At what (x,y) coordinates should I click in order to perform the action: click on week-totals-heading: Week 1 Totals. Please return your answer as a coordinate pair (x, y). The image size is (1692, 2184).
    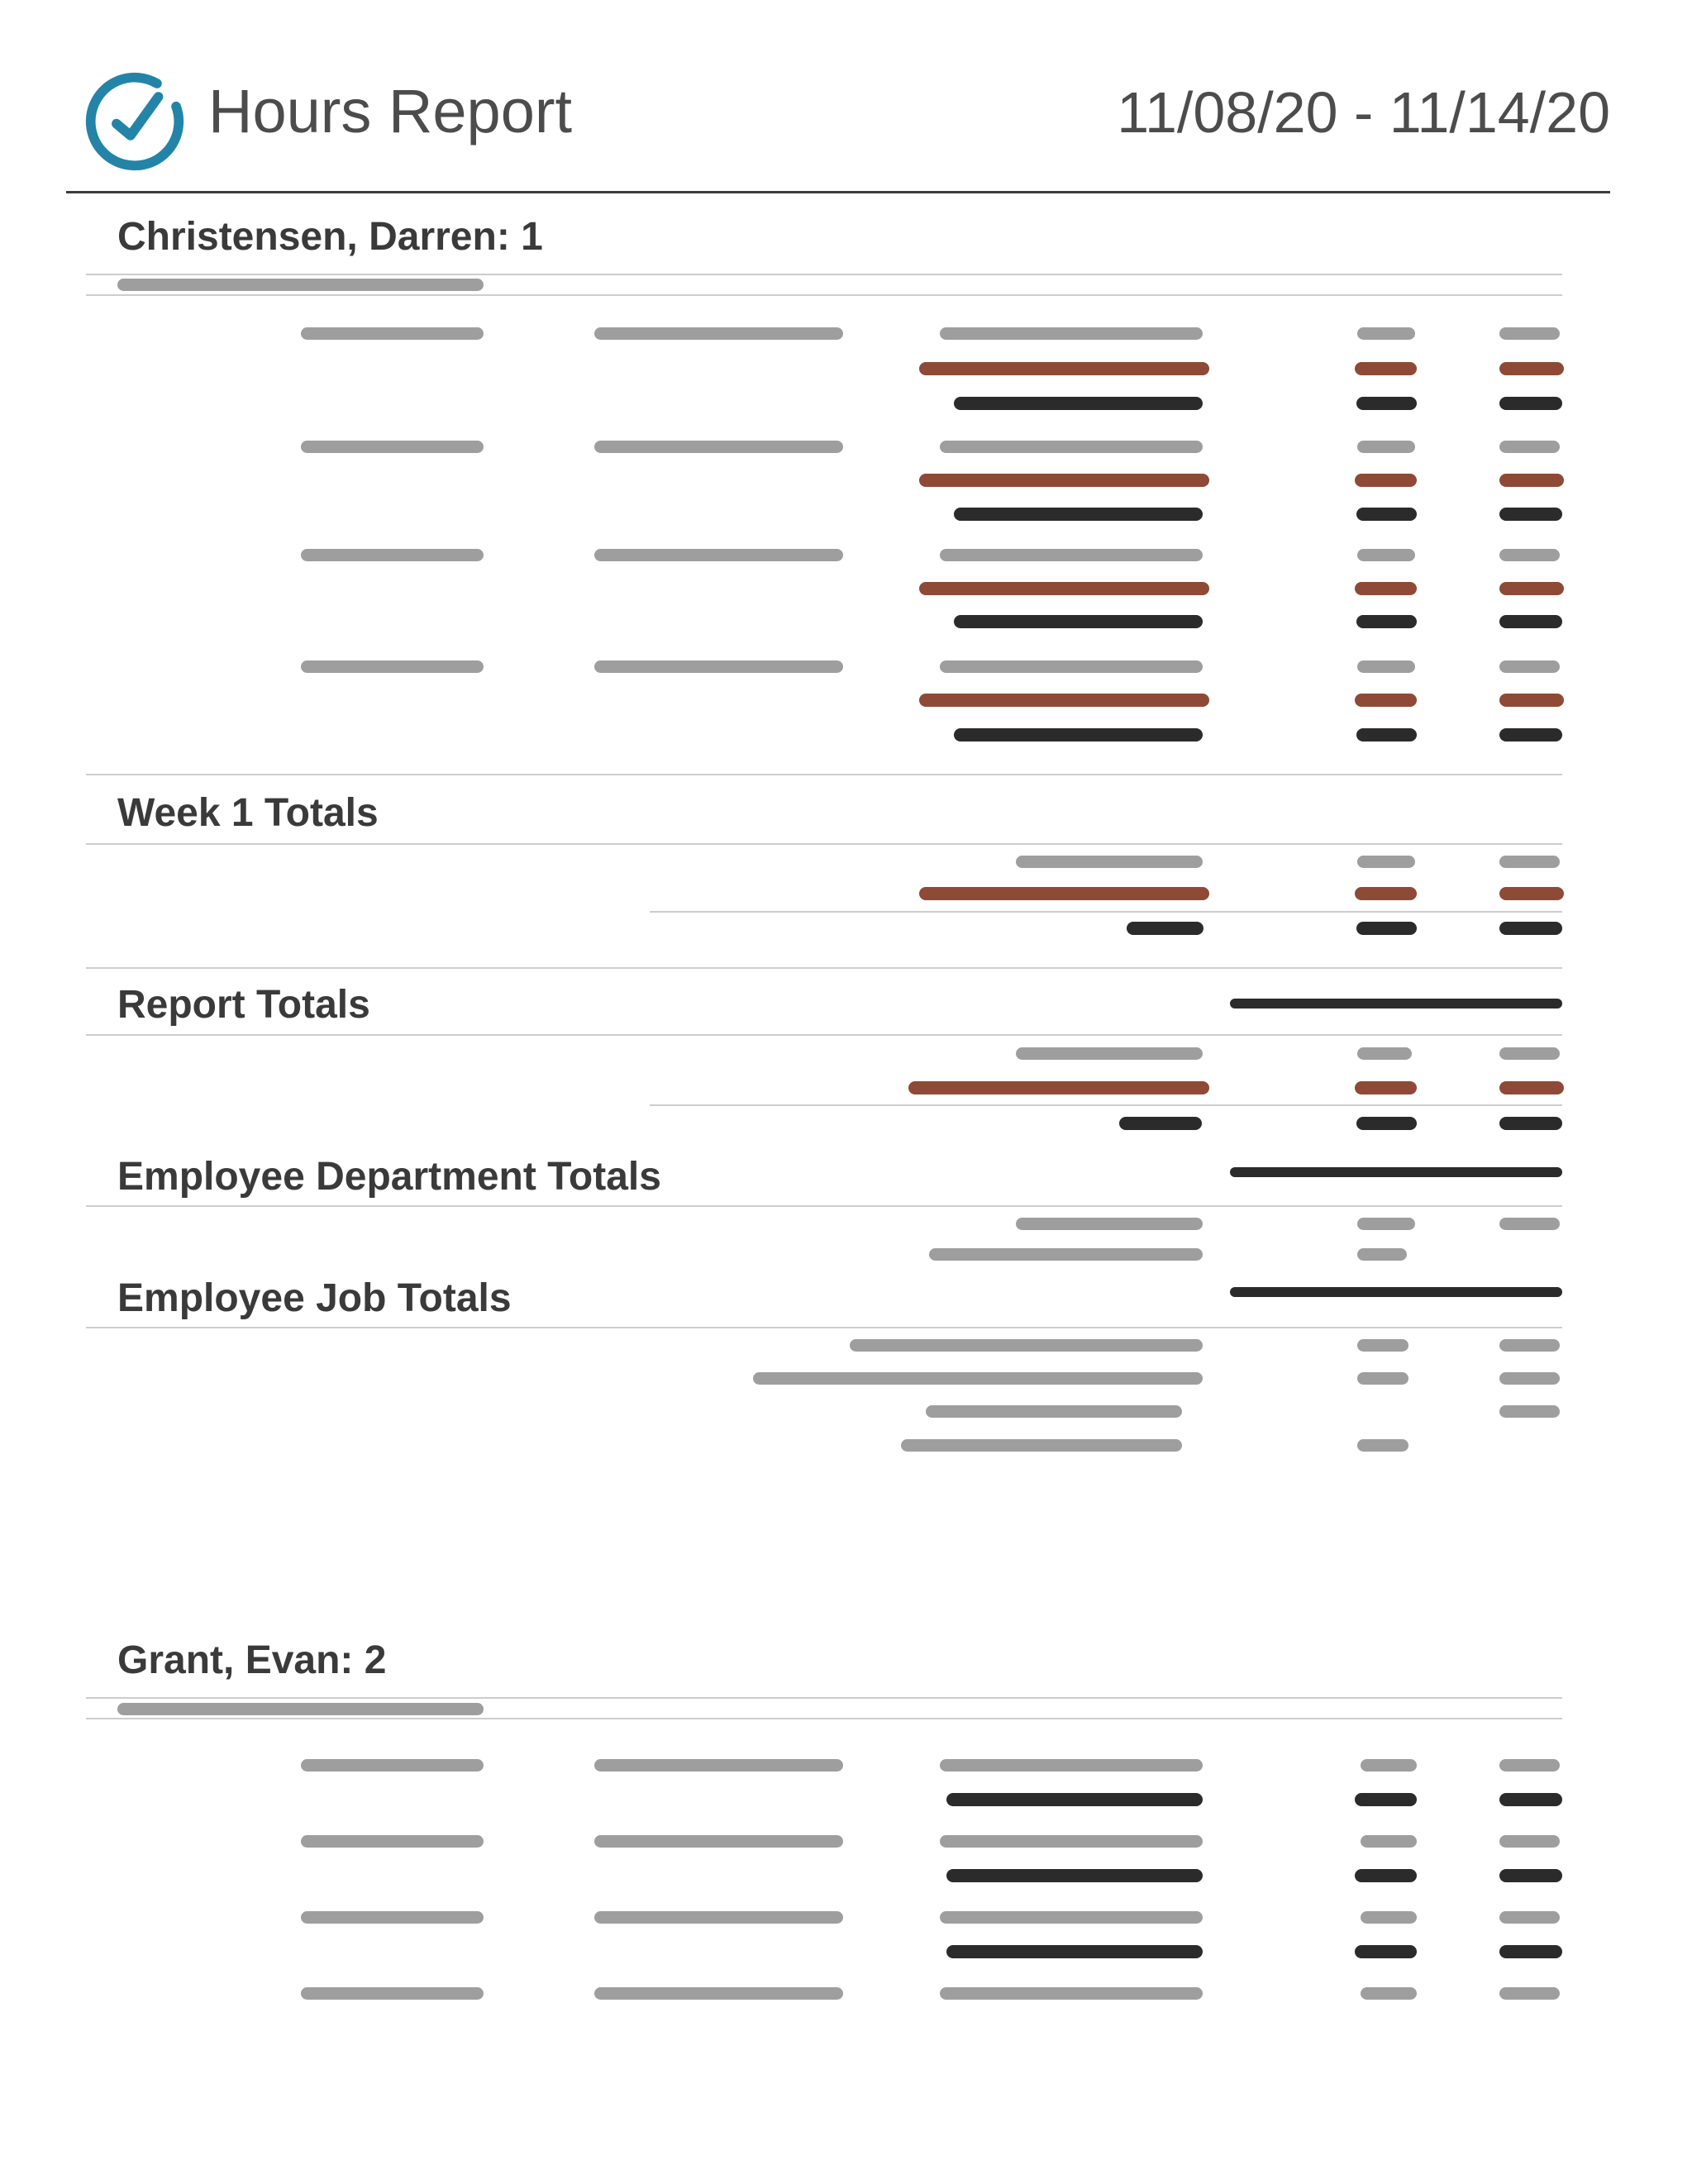
    Looking at the image, I should click on (248, 813).